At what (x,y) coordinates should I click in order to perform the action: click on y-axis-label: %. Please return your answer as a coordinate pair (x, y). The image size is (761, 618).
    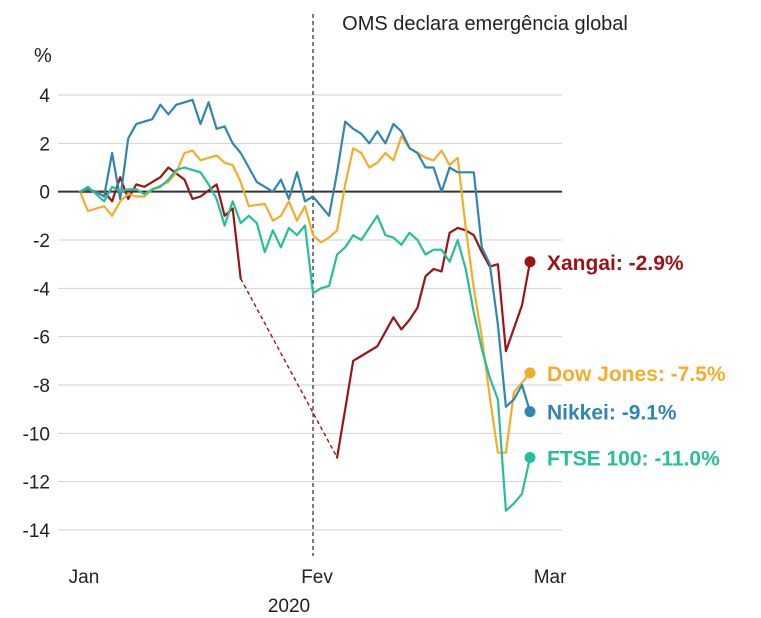
    Looking at the image, I should click on (43, 56).